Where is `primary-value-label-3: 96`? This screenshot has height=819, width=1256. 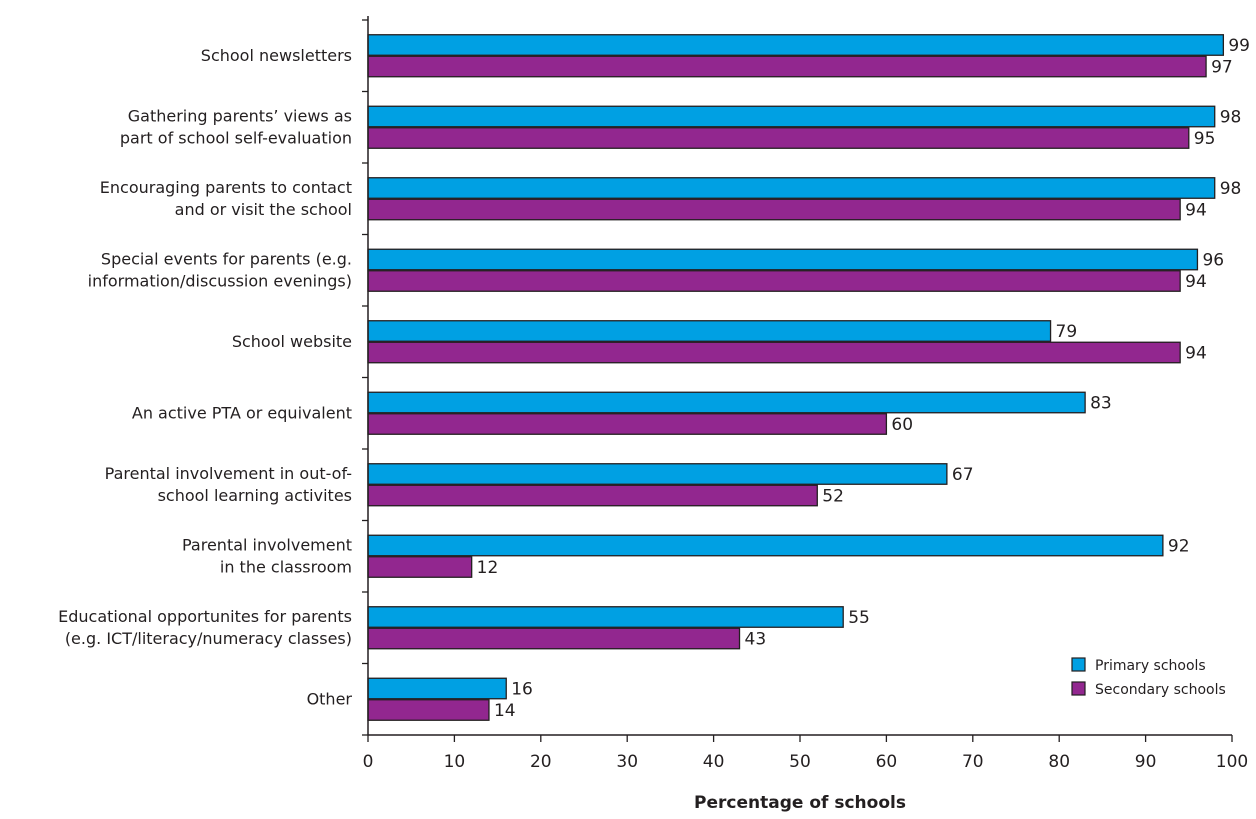
primary-value-label-3: 96 is located at coordinates (1213, 261).